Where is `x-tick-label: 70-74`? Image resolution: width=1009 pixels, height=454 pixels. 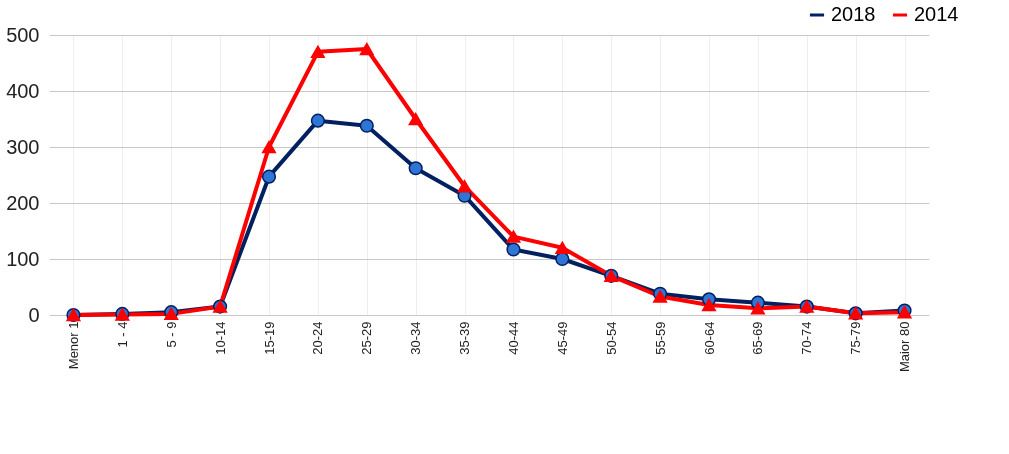 x-tick-label: 70-74 is located at coordinates (807, 338).